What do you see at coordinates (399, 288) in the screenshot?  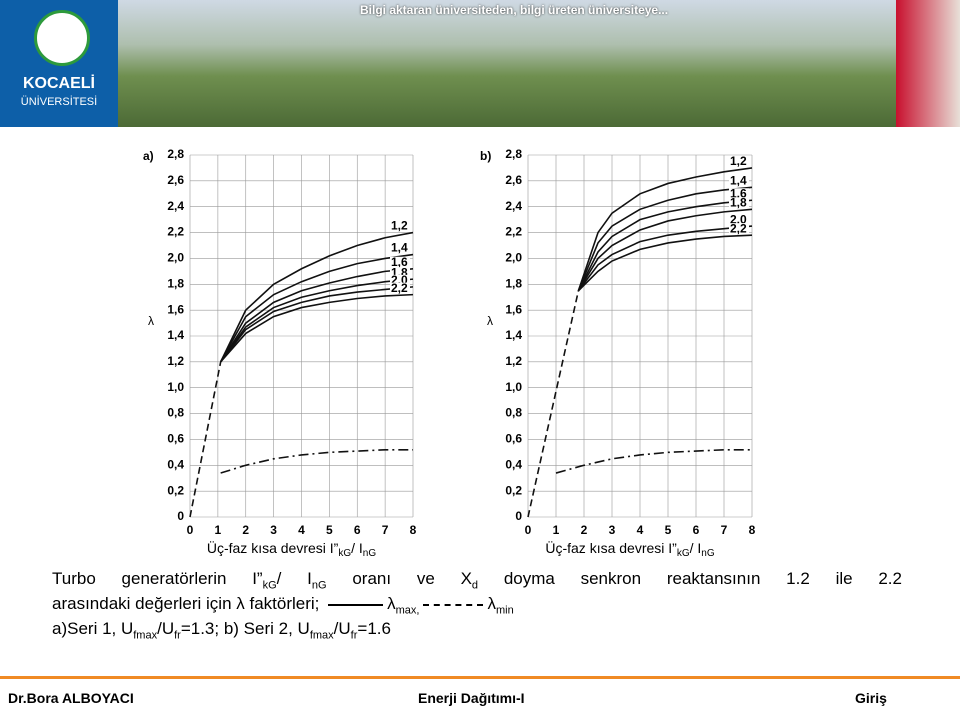 I see `curve-label: 2,2` at bounding box center [399, 288].